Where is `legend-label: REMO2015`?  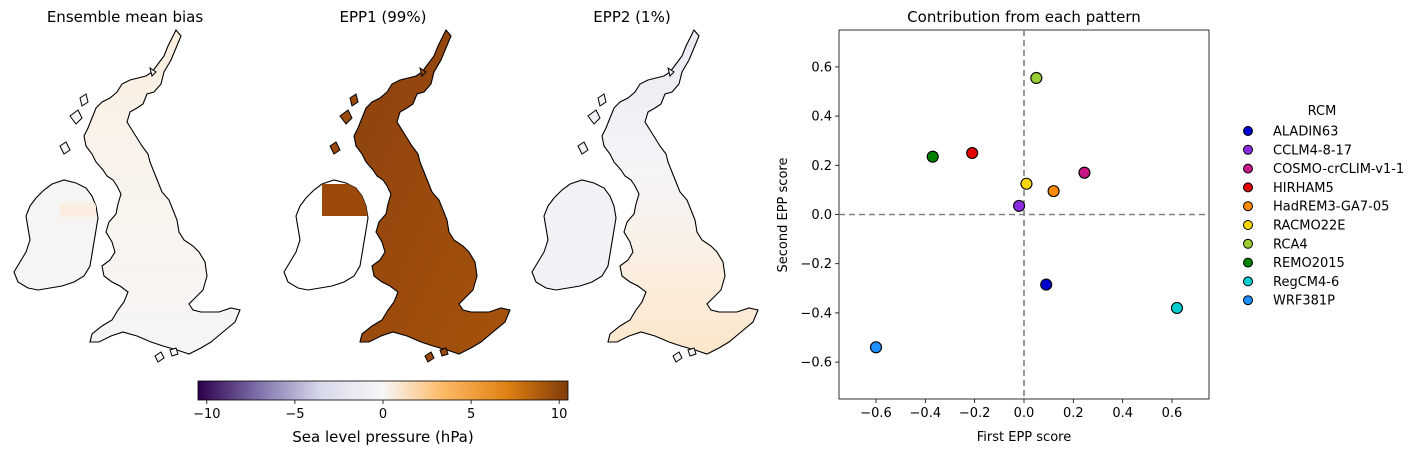 legend-label: REMO2015 is located at coordinates (1309, 263).